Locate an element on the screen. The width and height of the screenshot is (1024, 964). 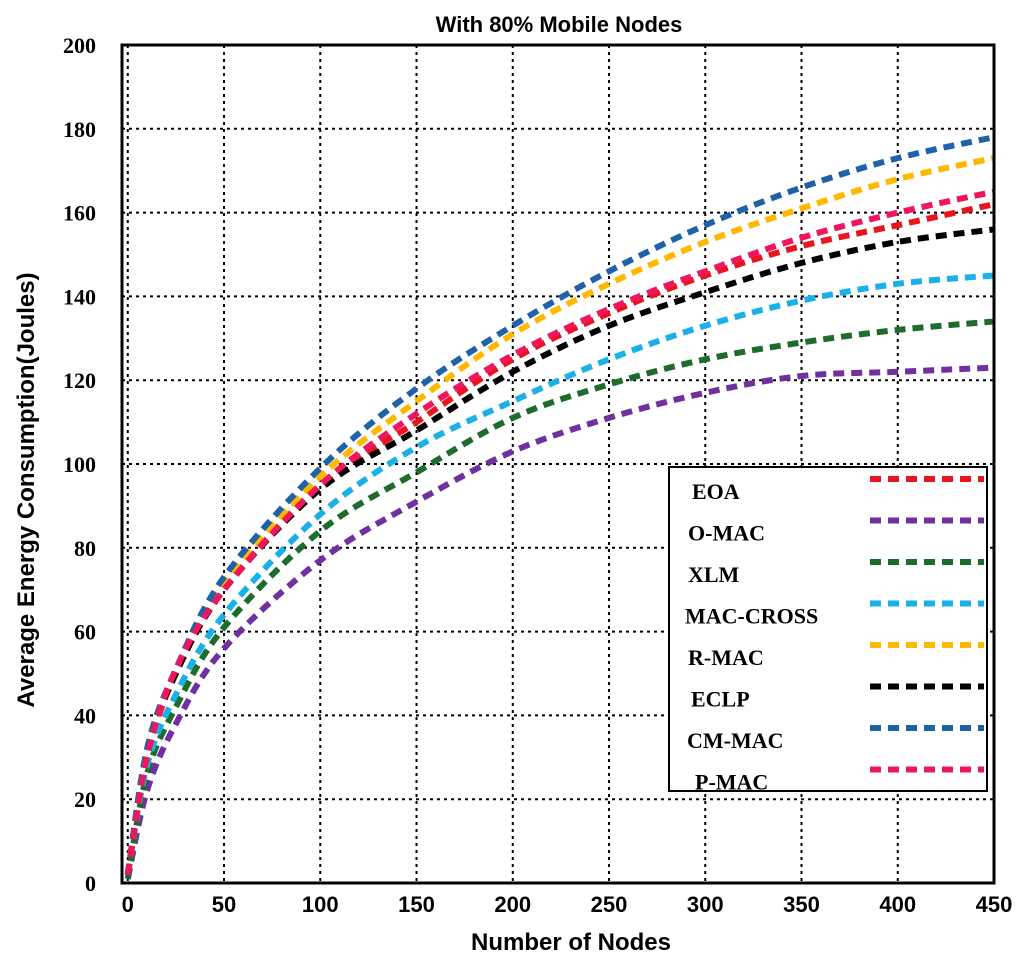
legend-label-p-mac: P-MAC is located at coordinates (731, 782).